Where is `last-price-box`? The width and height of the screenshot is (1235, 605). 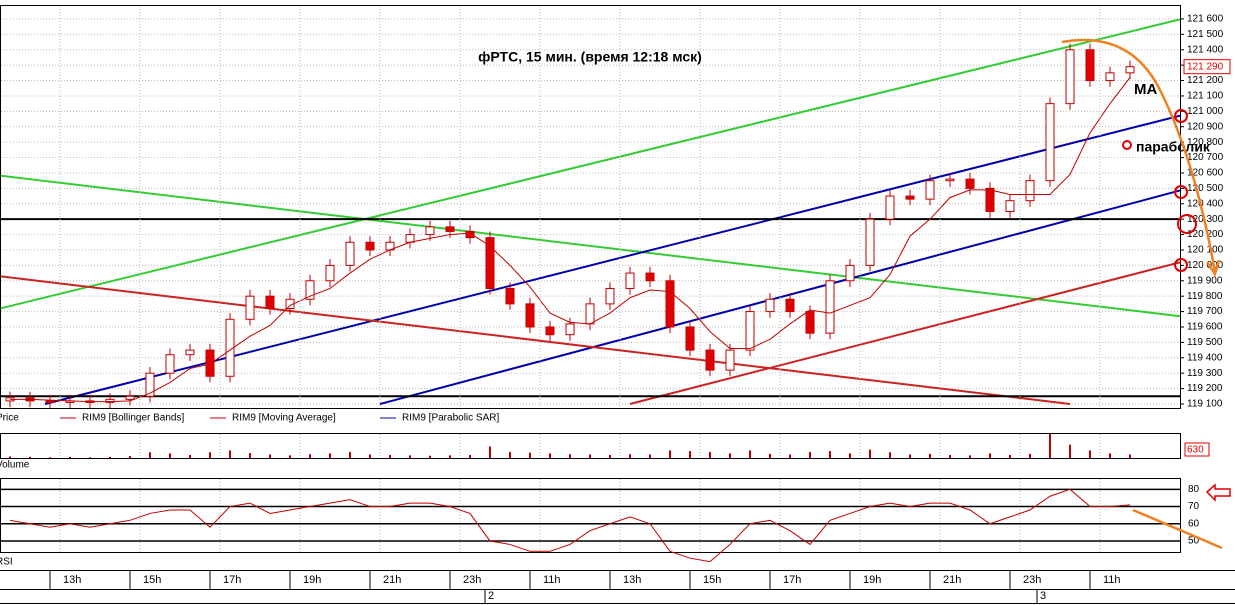
last-price-box is located at coordinates (1207, 67).